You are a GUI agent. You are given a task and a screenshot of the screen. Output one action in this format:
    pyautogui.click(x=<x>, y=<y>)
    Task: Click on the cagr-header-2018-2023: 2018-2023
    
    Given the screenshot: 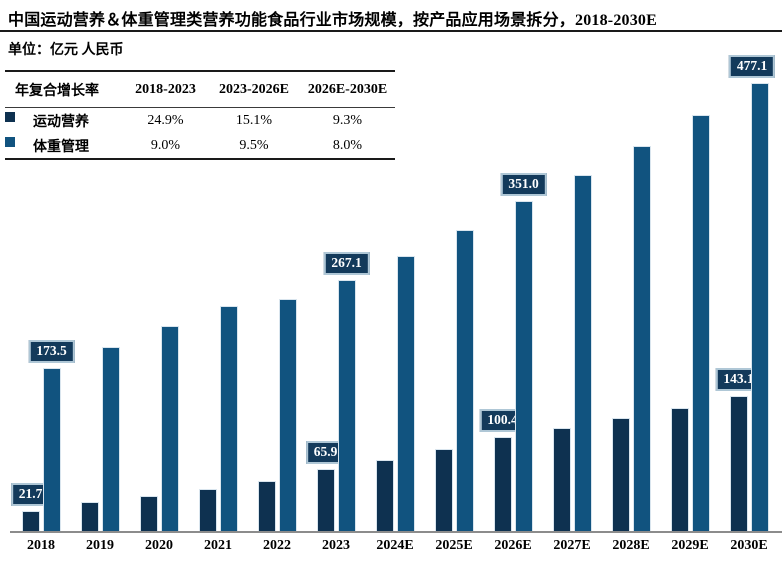 What is the action you would take?
    pyautogui.click(x=165, y=89)
    